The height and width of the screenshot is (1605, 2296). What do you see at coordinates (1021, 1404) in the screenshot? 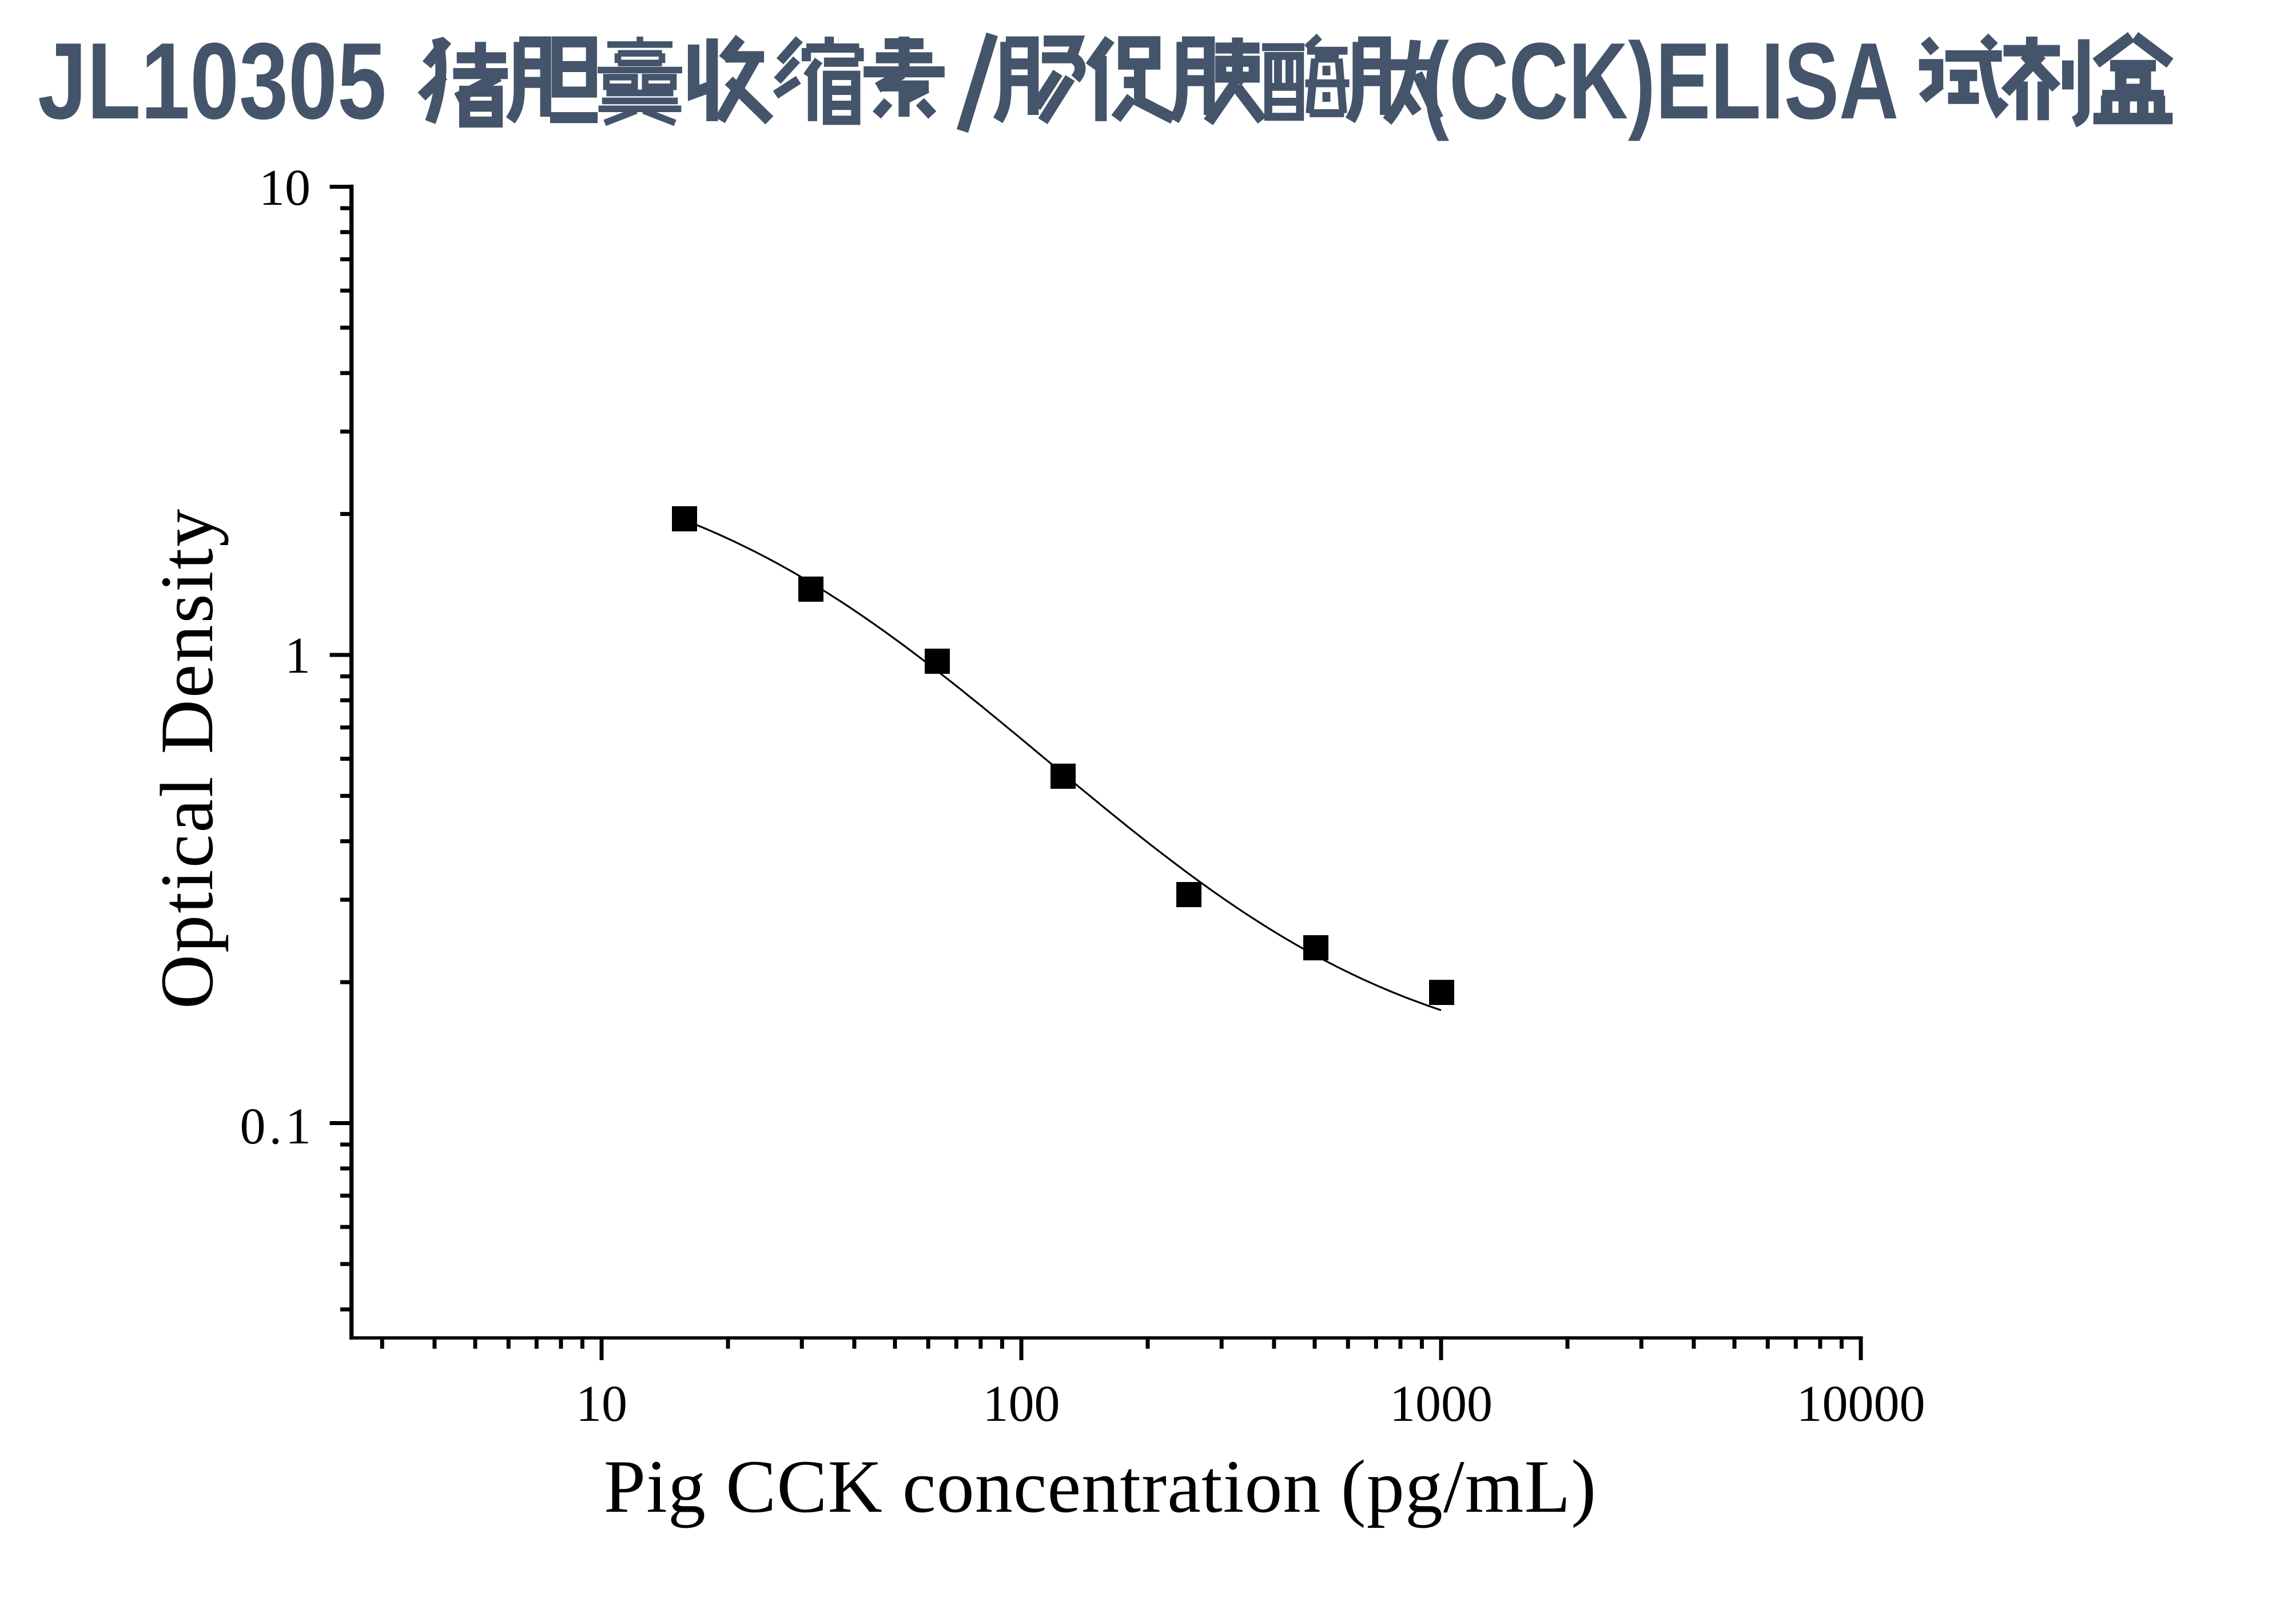
I see `svg-text: 100` at bounding box center [1021, 1404].